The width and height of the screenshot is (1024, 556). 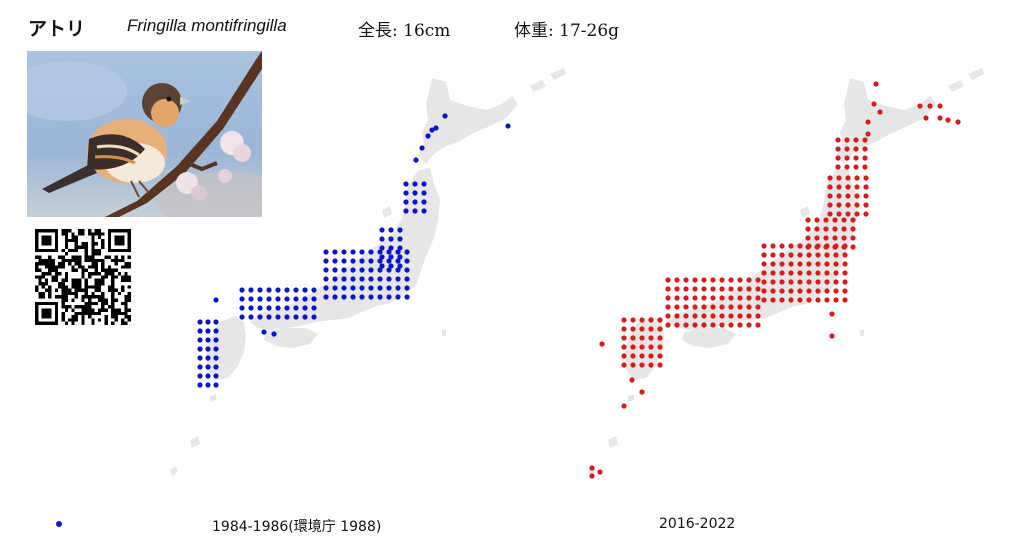 What do you see at coordinates (144, 134) in the screenshot?
I see `bird-photo` at bounding box center [144, 134].